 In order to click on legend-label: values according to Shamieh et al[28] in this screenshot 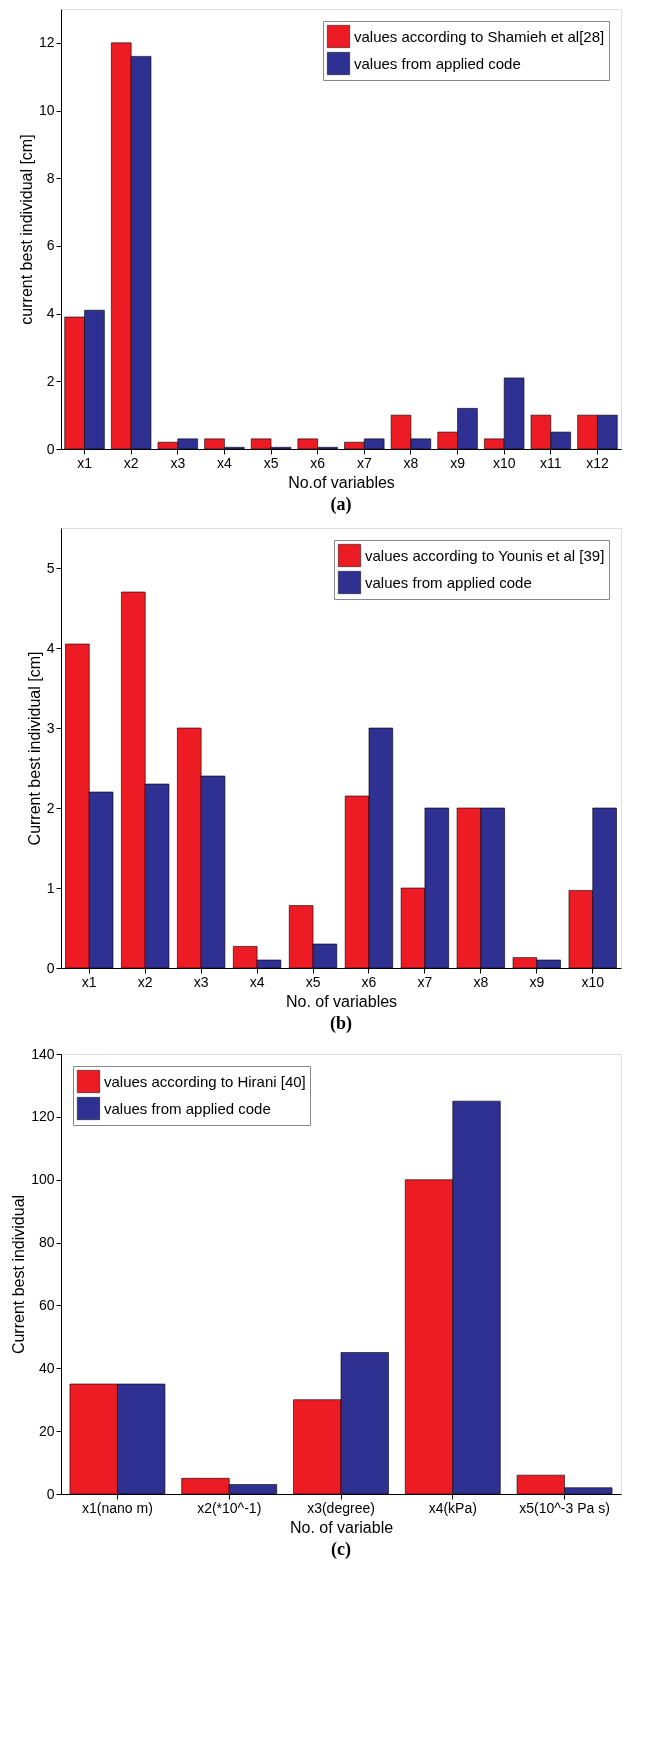, I will do `click(479, 36)`.